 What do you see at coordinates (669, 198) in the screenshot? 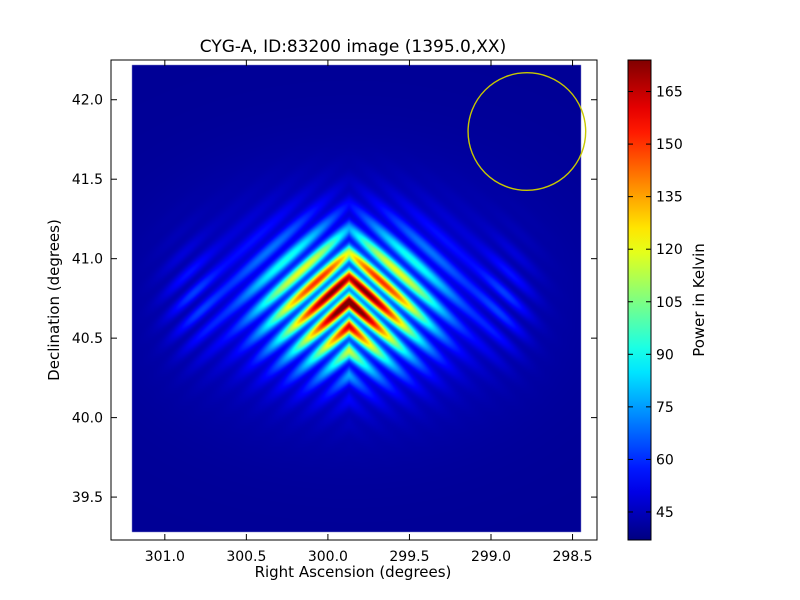
I see `colorbar-tick-label: 135` at bounding box center [669, 198].